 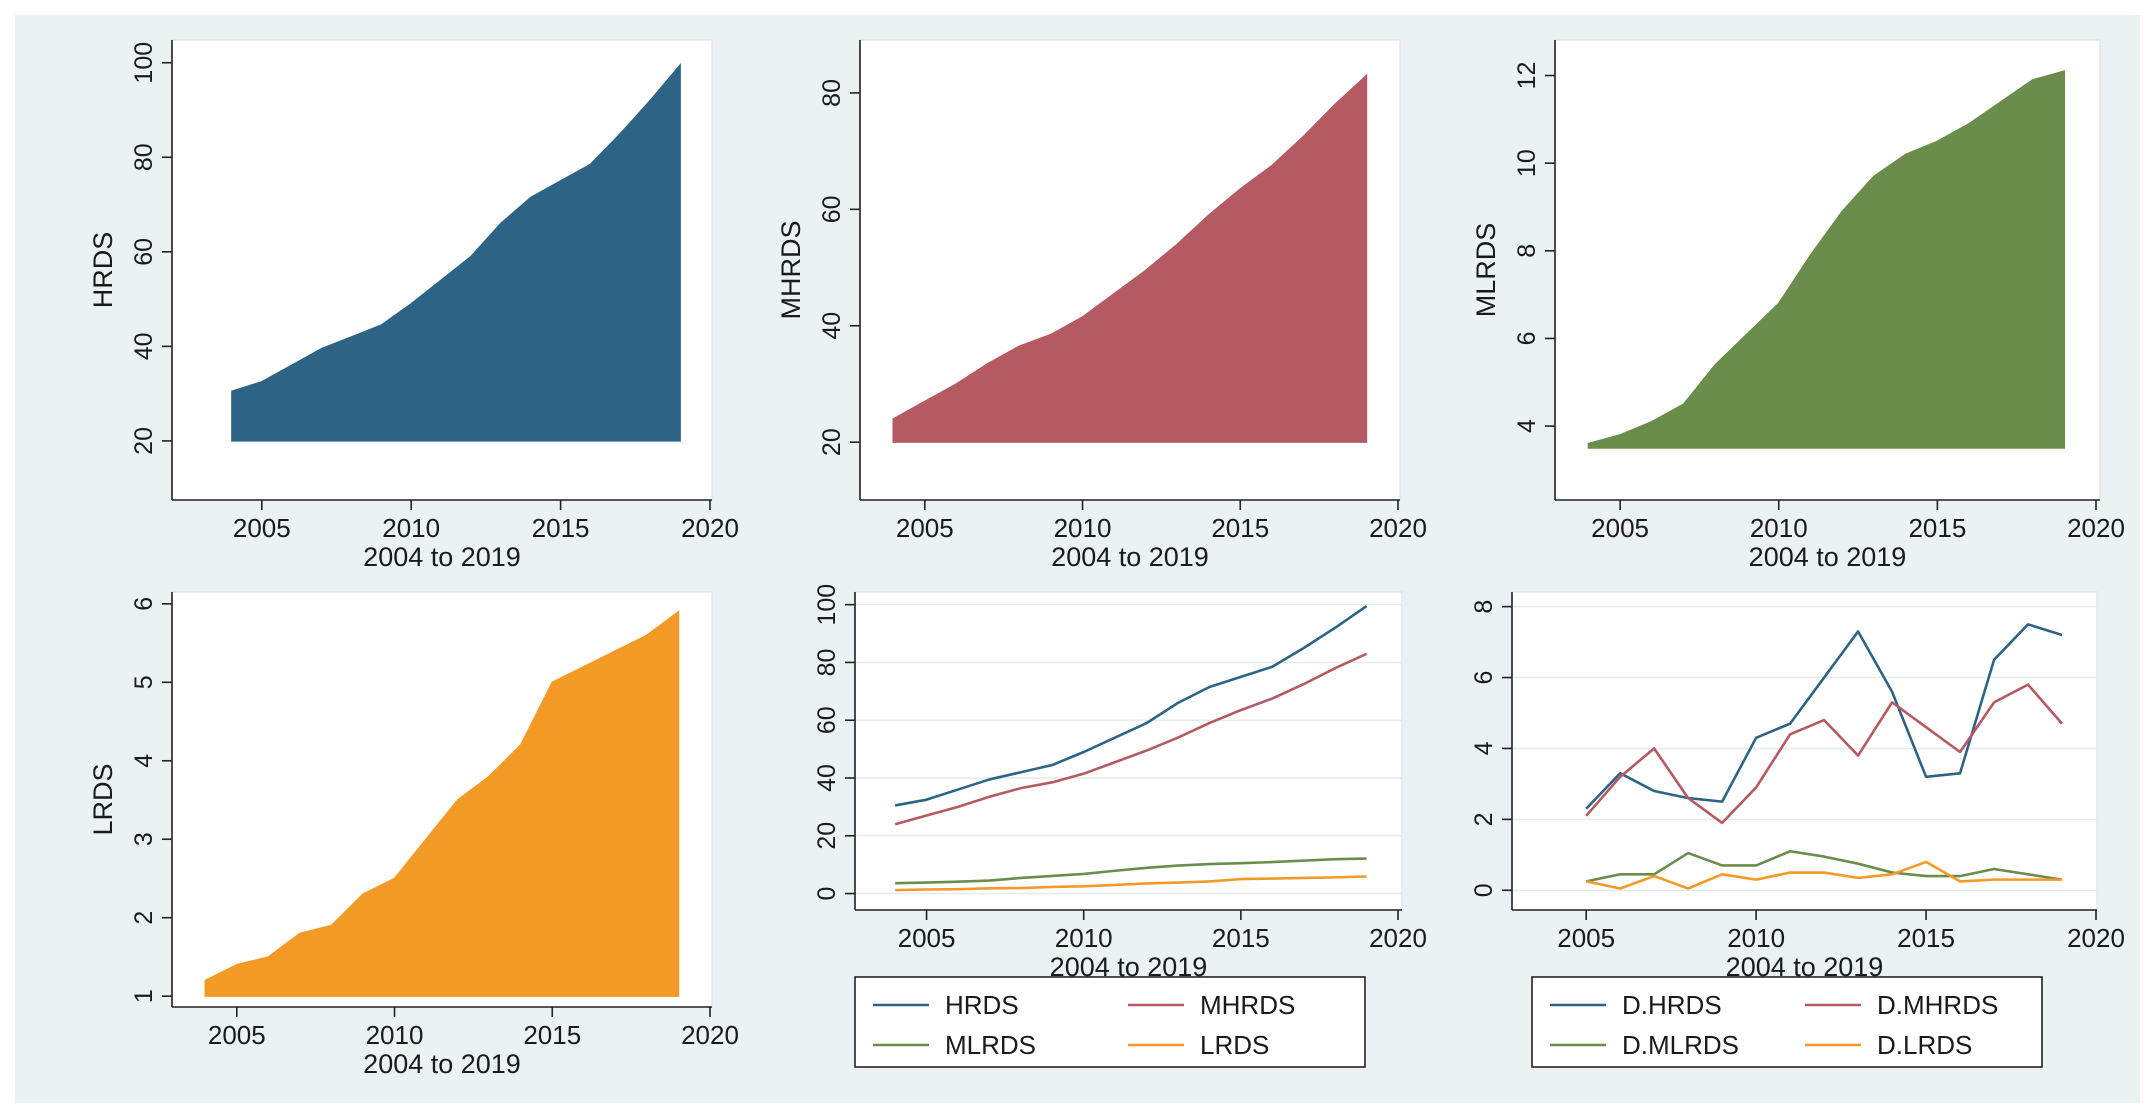 What do you see at coordinates (144, 839) in the screenshot?
I see `y-tick-label-lrds-3: 3` at bounding box center [144, 839].